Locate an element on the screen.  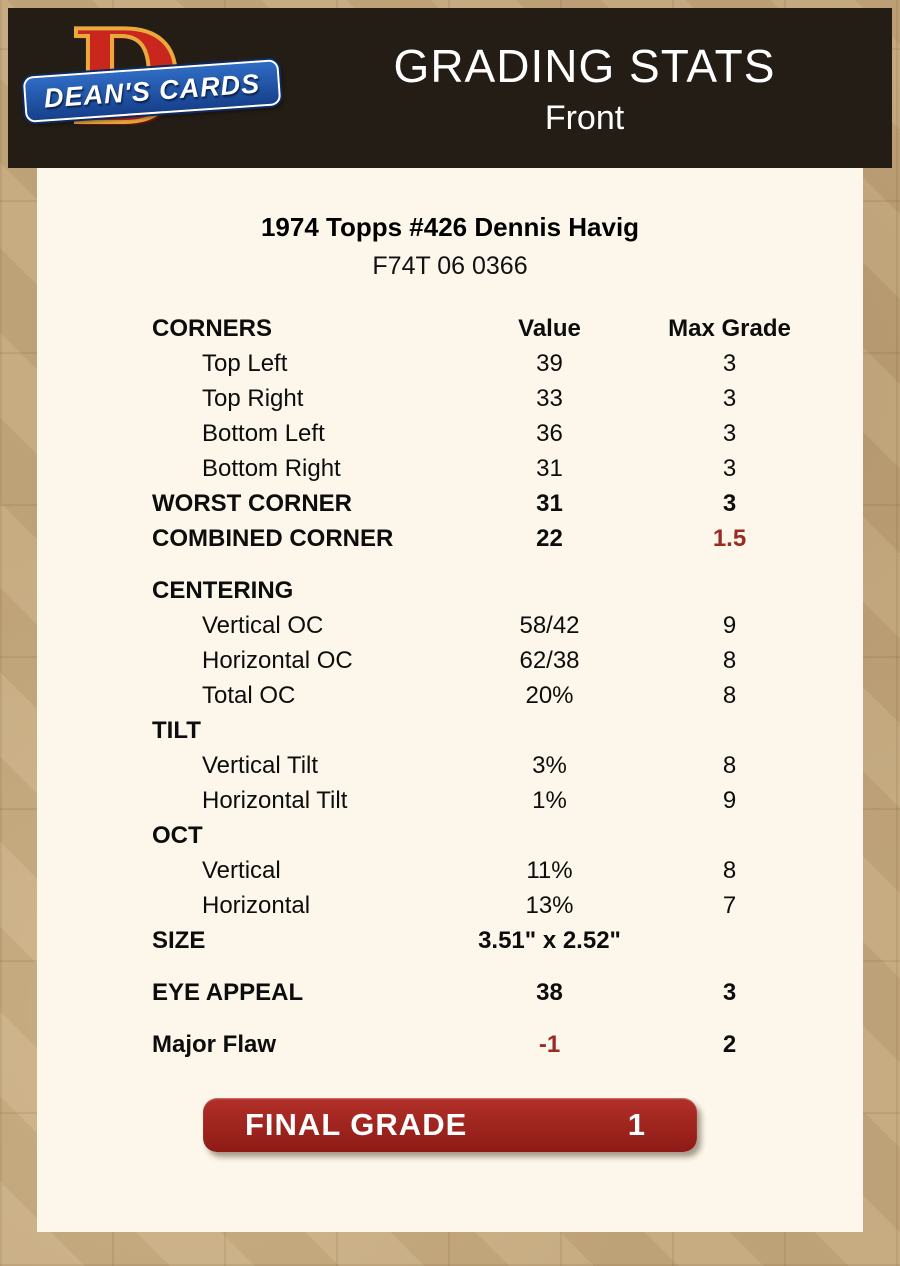
row-label: Bottom Right is located at coordinates (271, 468).